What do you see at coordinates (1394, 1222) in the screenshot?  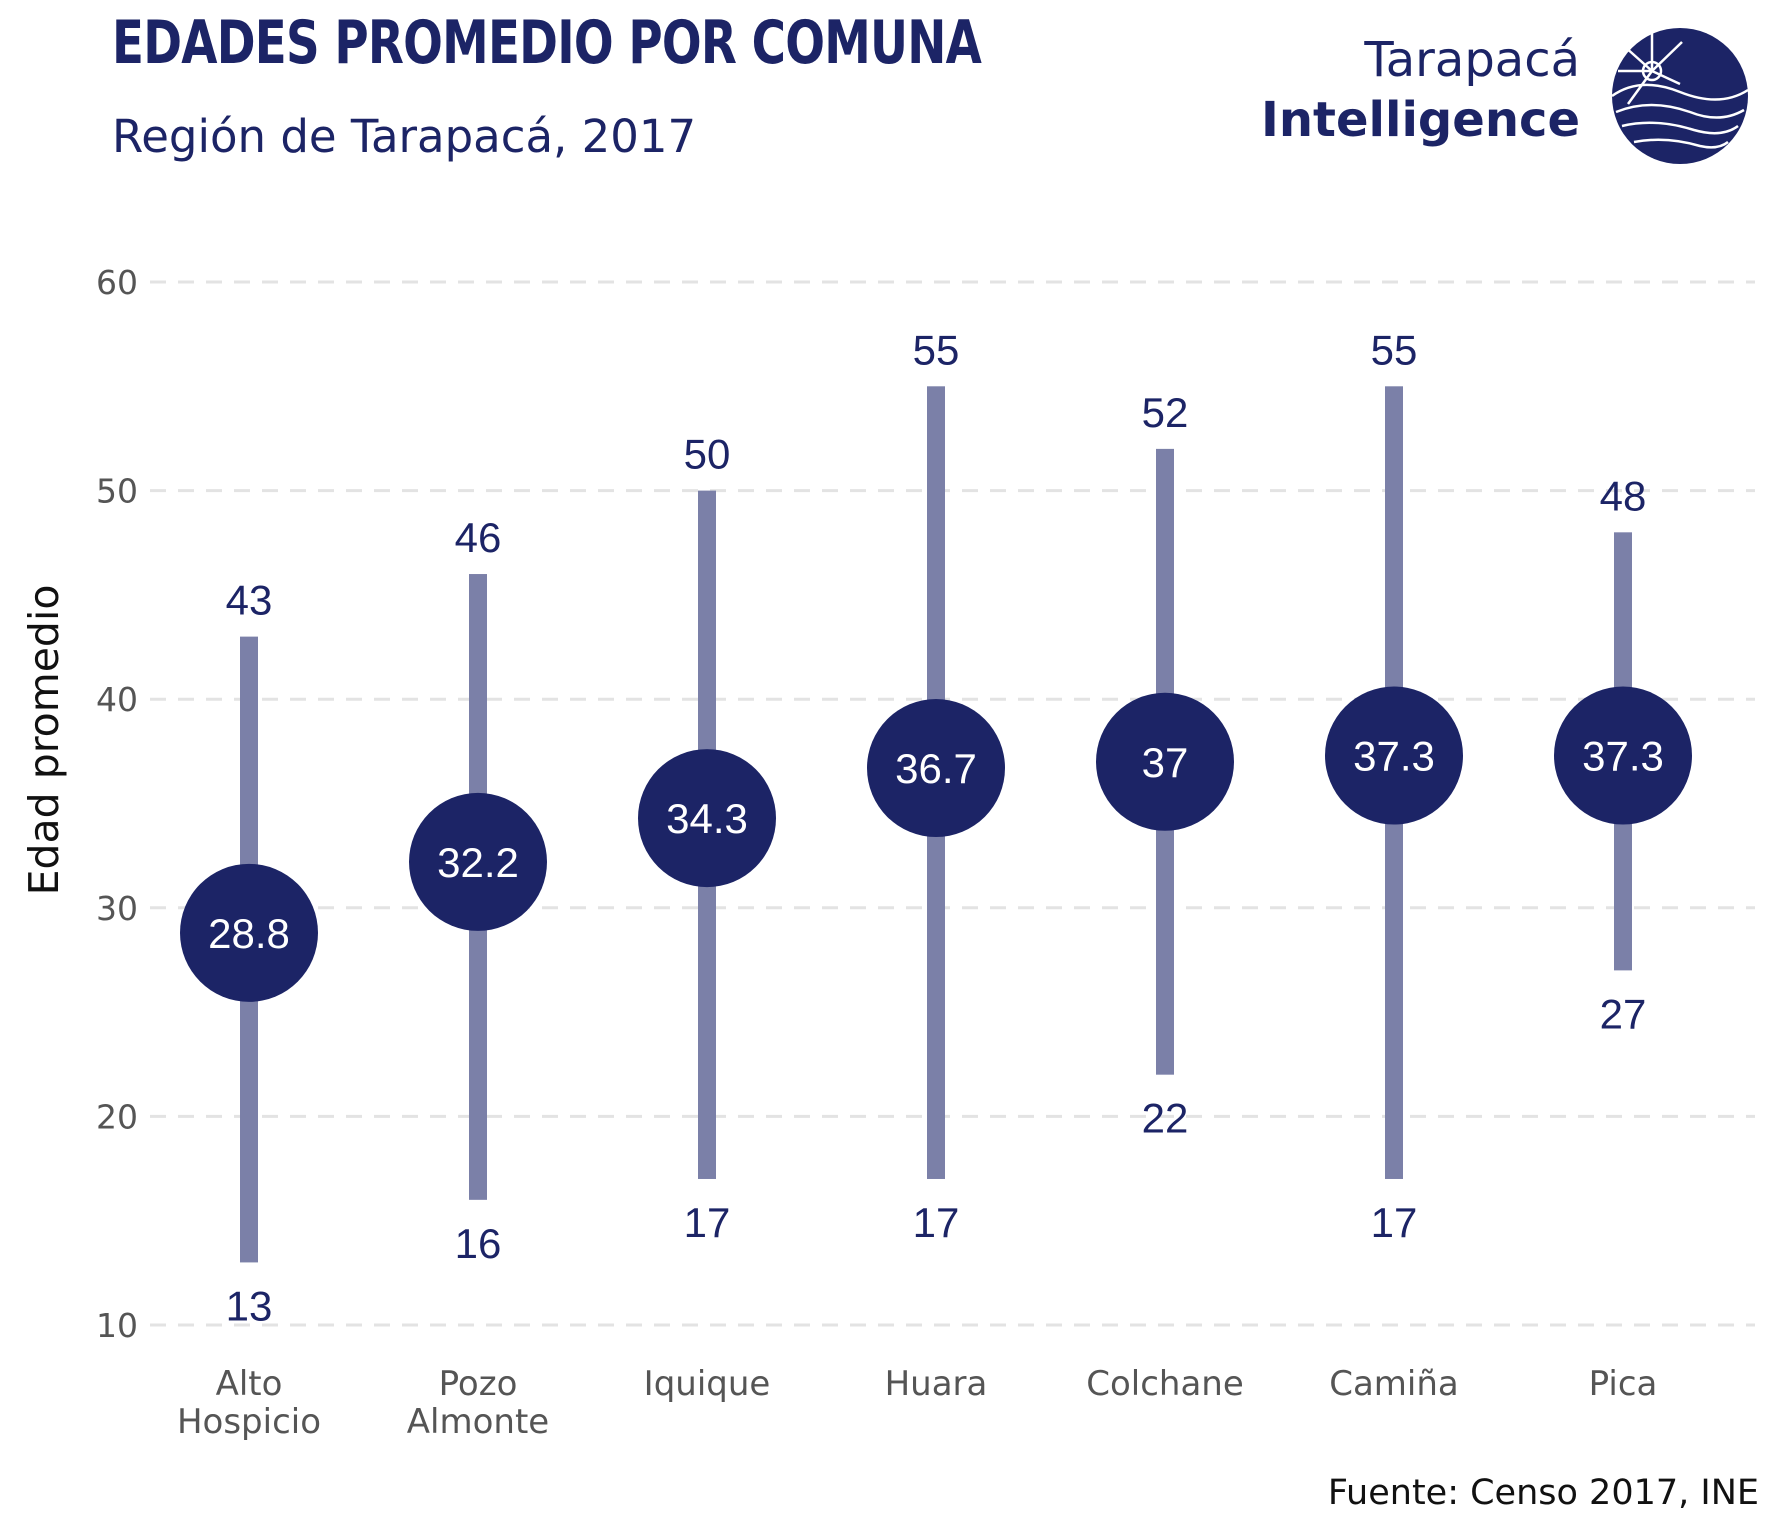 I see `min-label-5: 17` at bounding box center [1394, 1222].